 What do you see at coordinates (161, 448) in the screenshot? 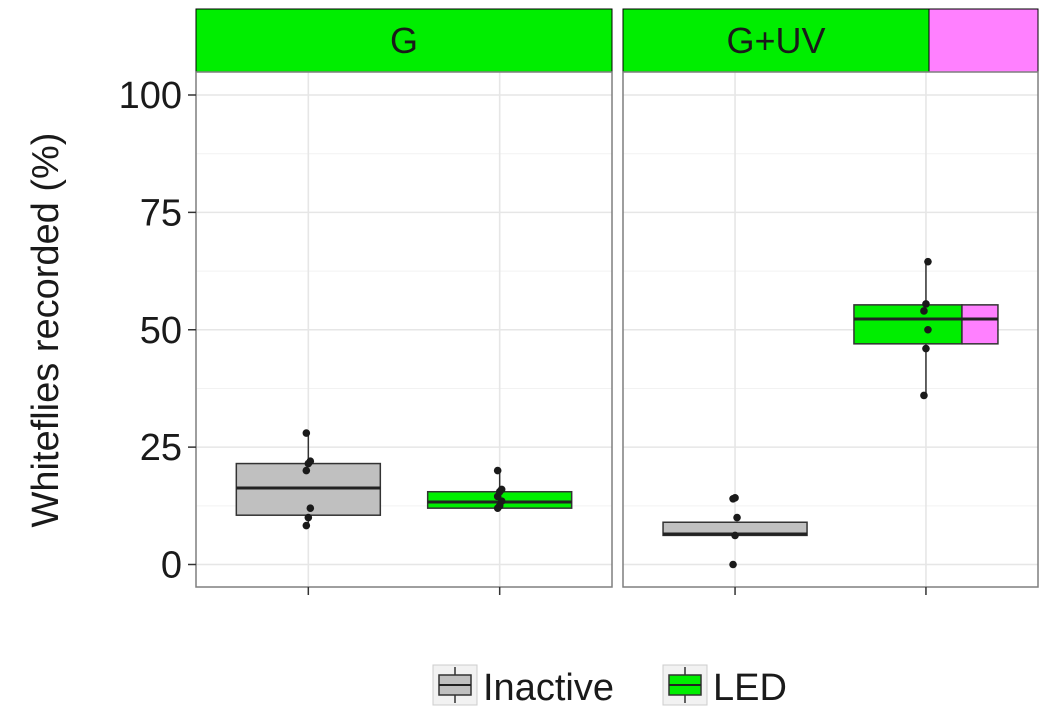
I see `y-tick-label: 25` at bounding box center [161, 448].